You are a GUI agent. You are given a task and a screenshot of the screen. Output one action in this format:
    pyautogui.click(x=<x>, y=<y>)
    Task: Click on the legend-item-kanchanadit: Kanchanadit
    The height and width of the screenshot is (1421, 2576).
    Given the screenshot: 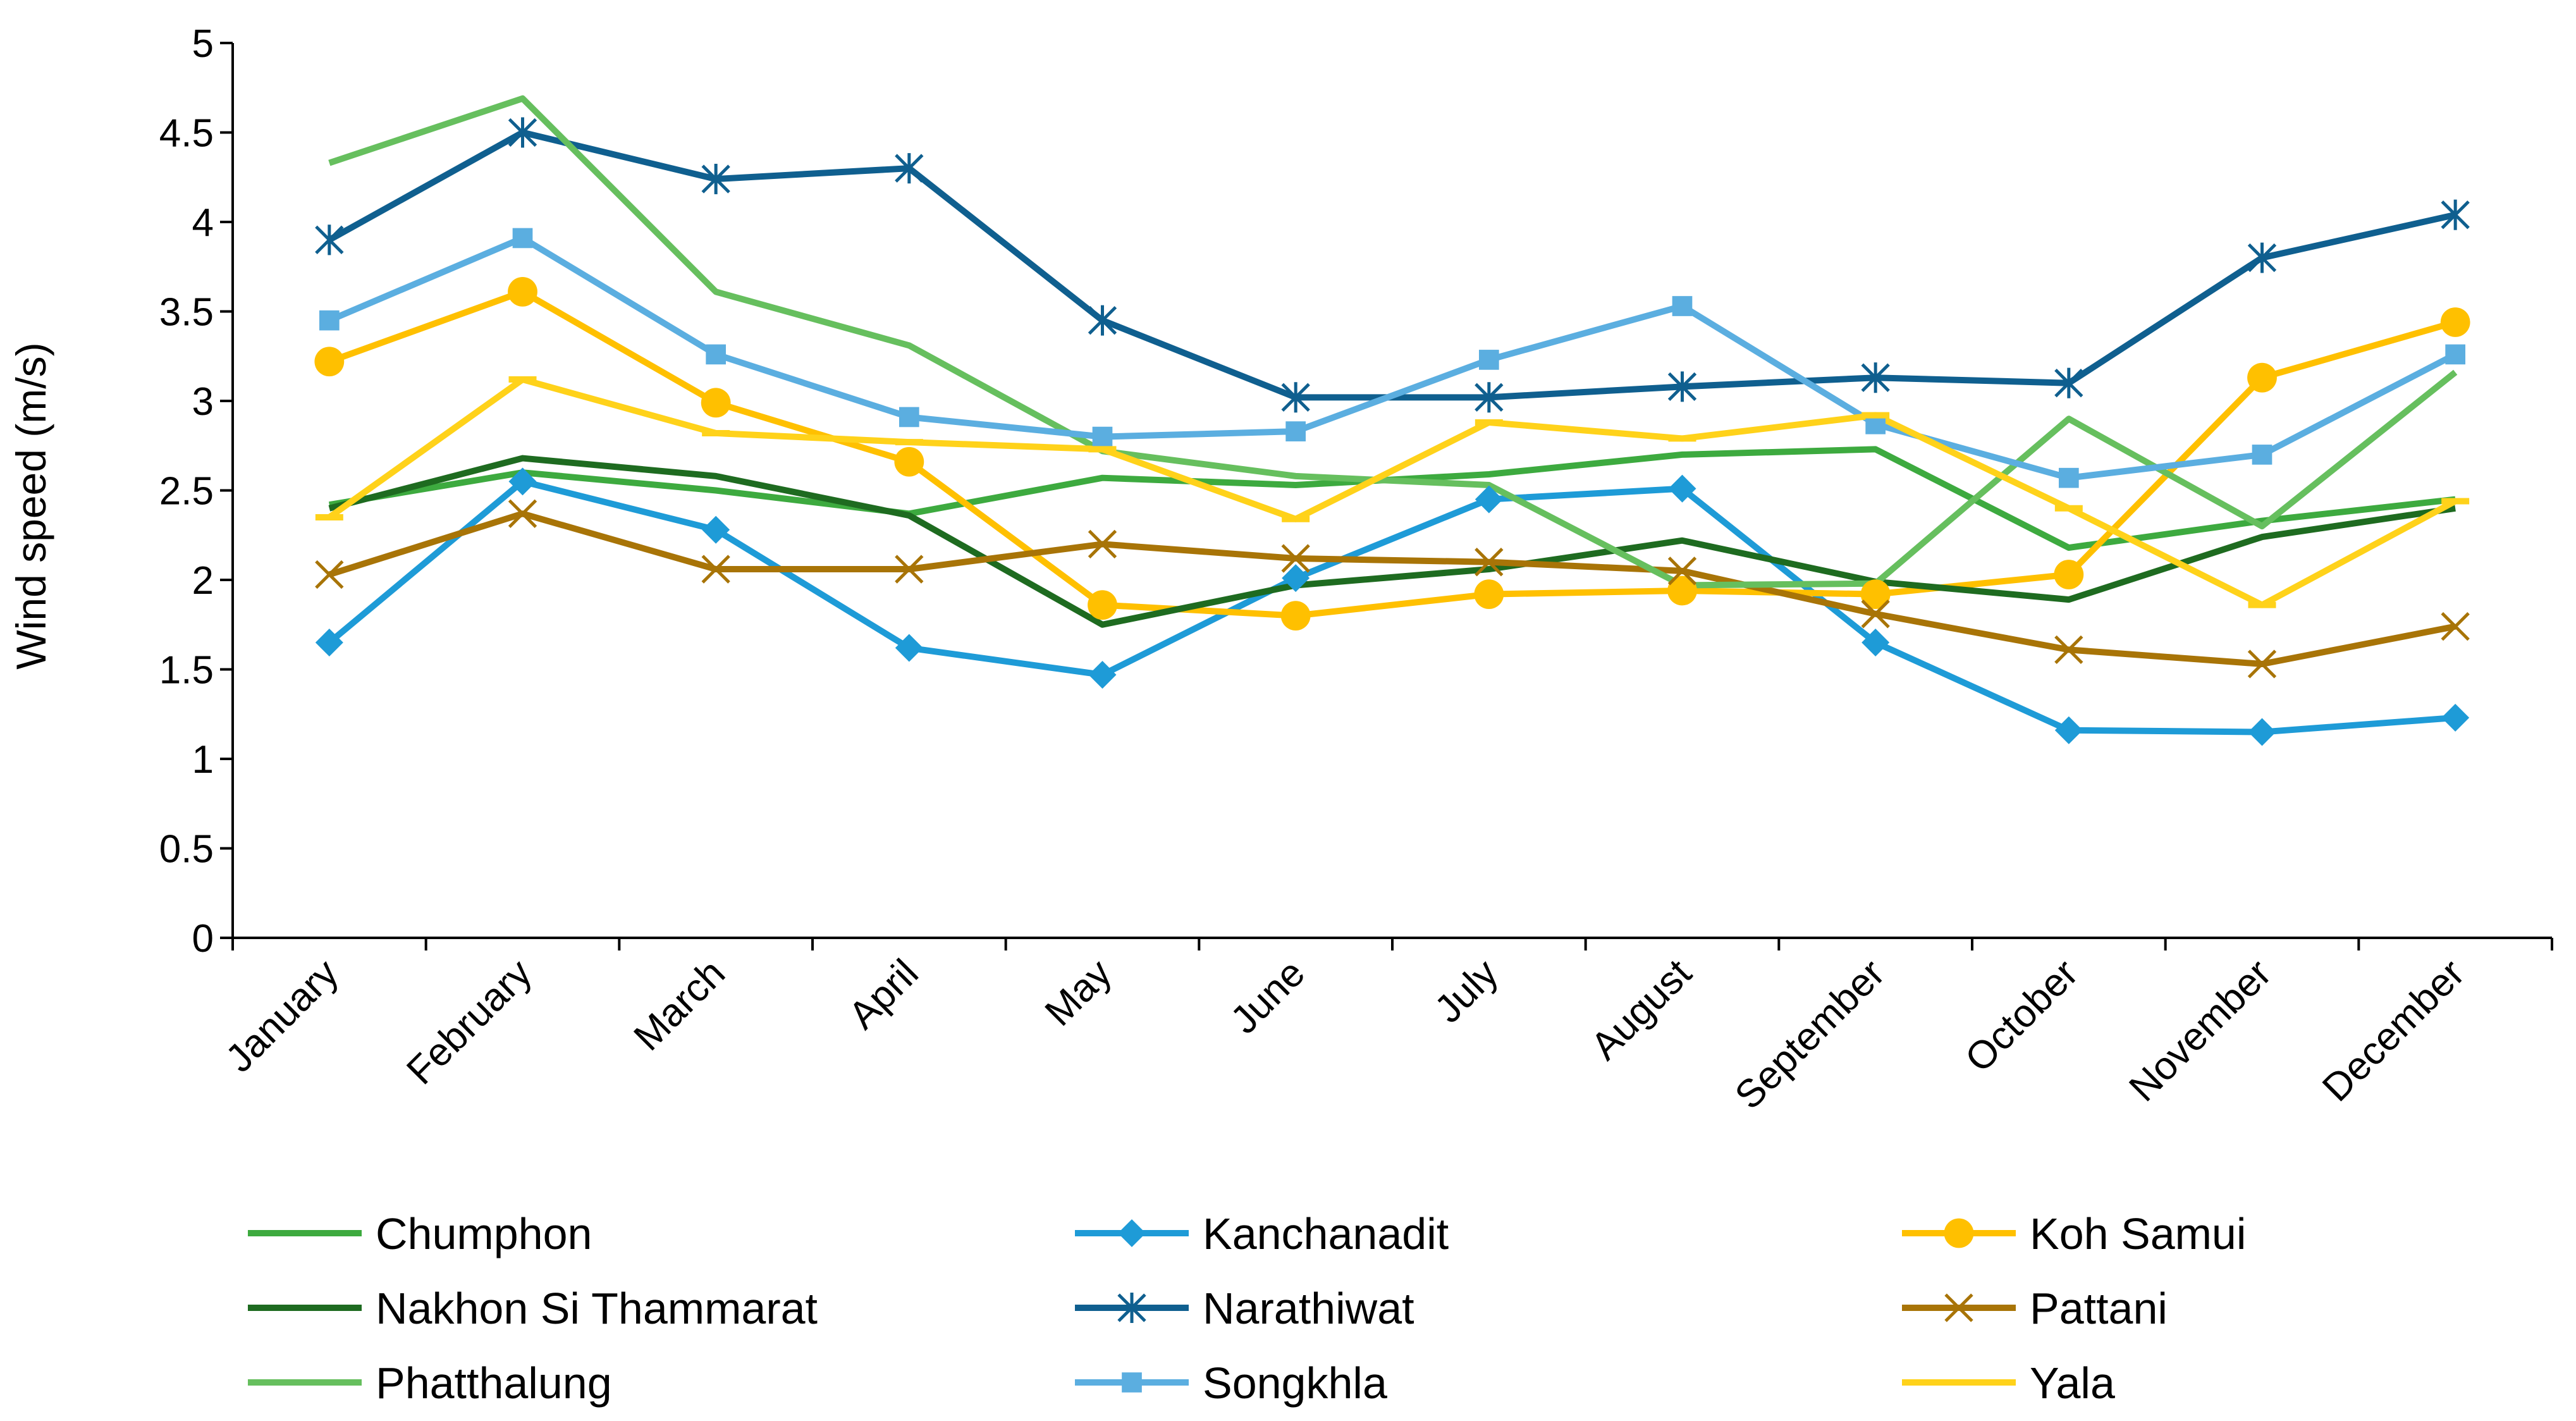 What is the action you would take?
    pyautogui.click(x=1262, y=1233)
    